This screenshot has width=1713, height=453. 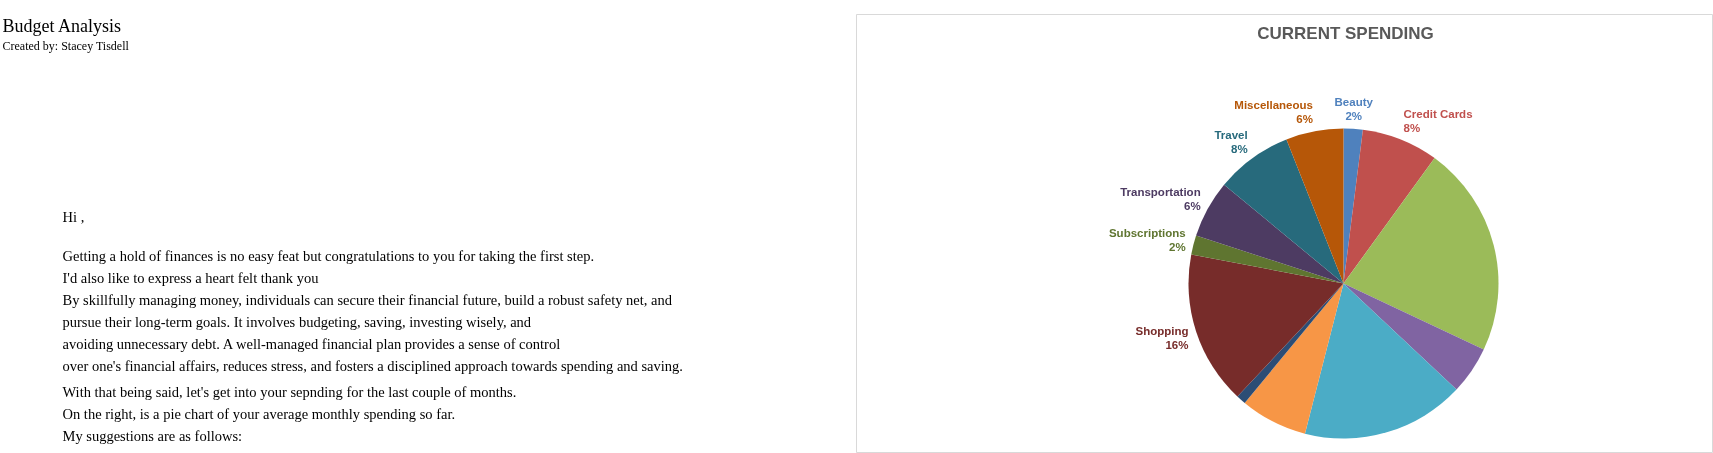 I want to click on slice-label: Transportation, so click(x=1160, y=192).